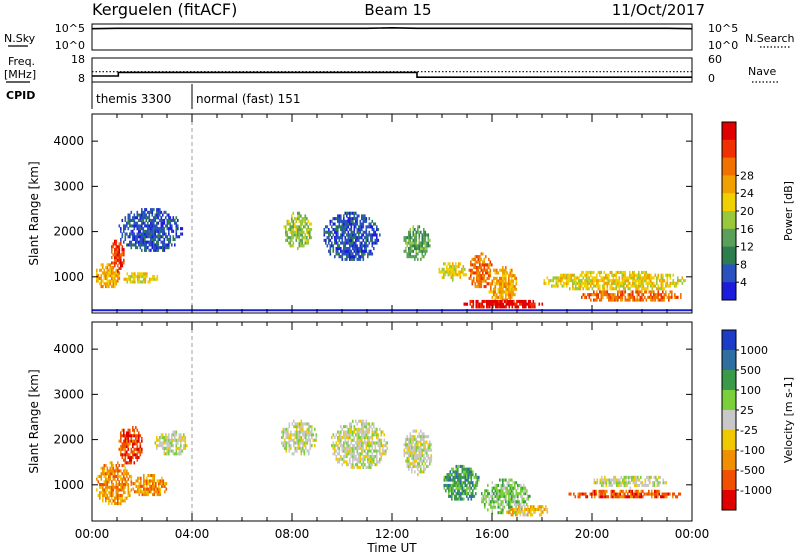 Image resolution: width=800 pixels, height=554 pixels. I want to click on colorbar-tick-label: 500, so click(750, 370).